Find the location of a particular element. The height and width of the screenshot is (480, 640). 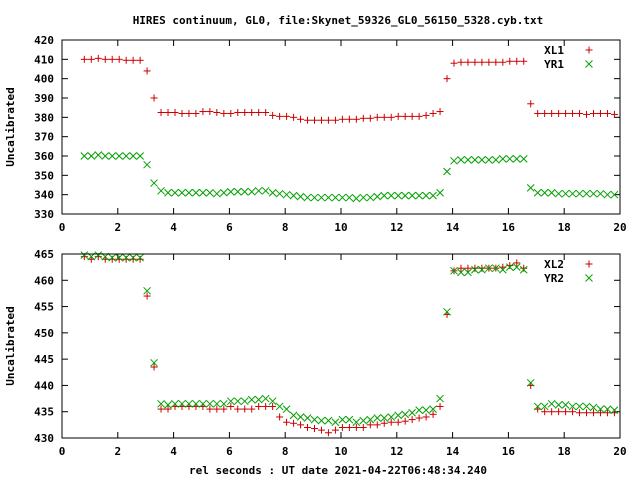

top-panel-y-tick-label: 360 is located at coordinates (44, 156).